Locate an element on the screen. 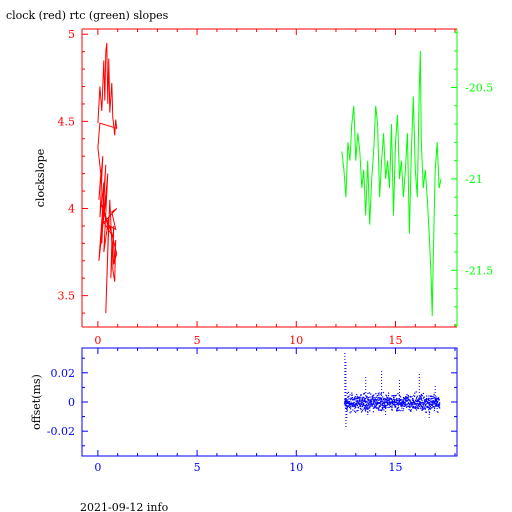 The width and height of the screenshot is (512, 512). bottom-x-tick-label: 5 is located at coordinates (197, 467).